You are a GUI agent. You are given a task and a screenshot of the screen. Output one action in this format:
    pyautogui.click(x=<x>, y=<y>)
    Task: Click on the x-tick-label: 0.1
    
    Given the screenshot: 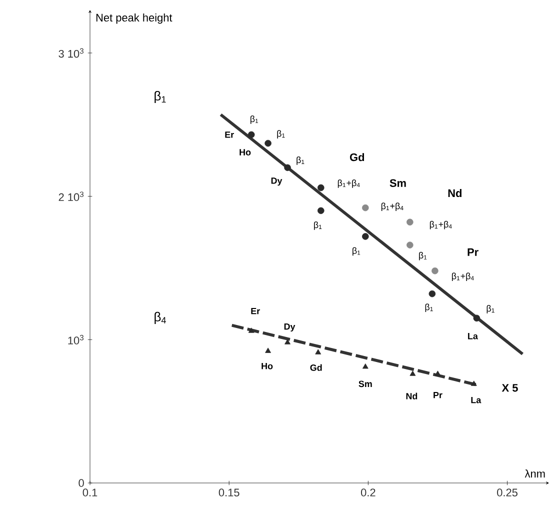 What is the action you would take?
    pyautogui.click(x=90, y=492)
    